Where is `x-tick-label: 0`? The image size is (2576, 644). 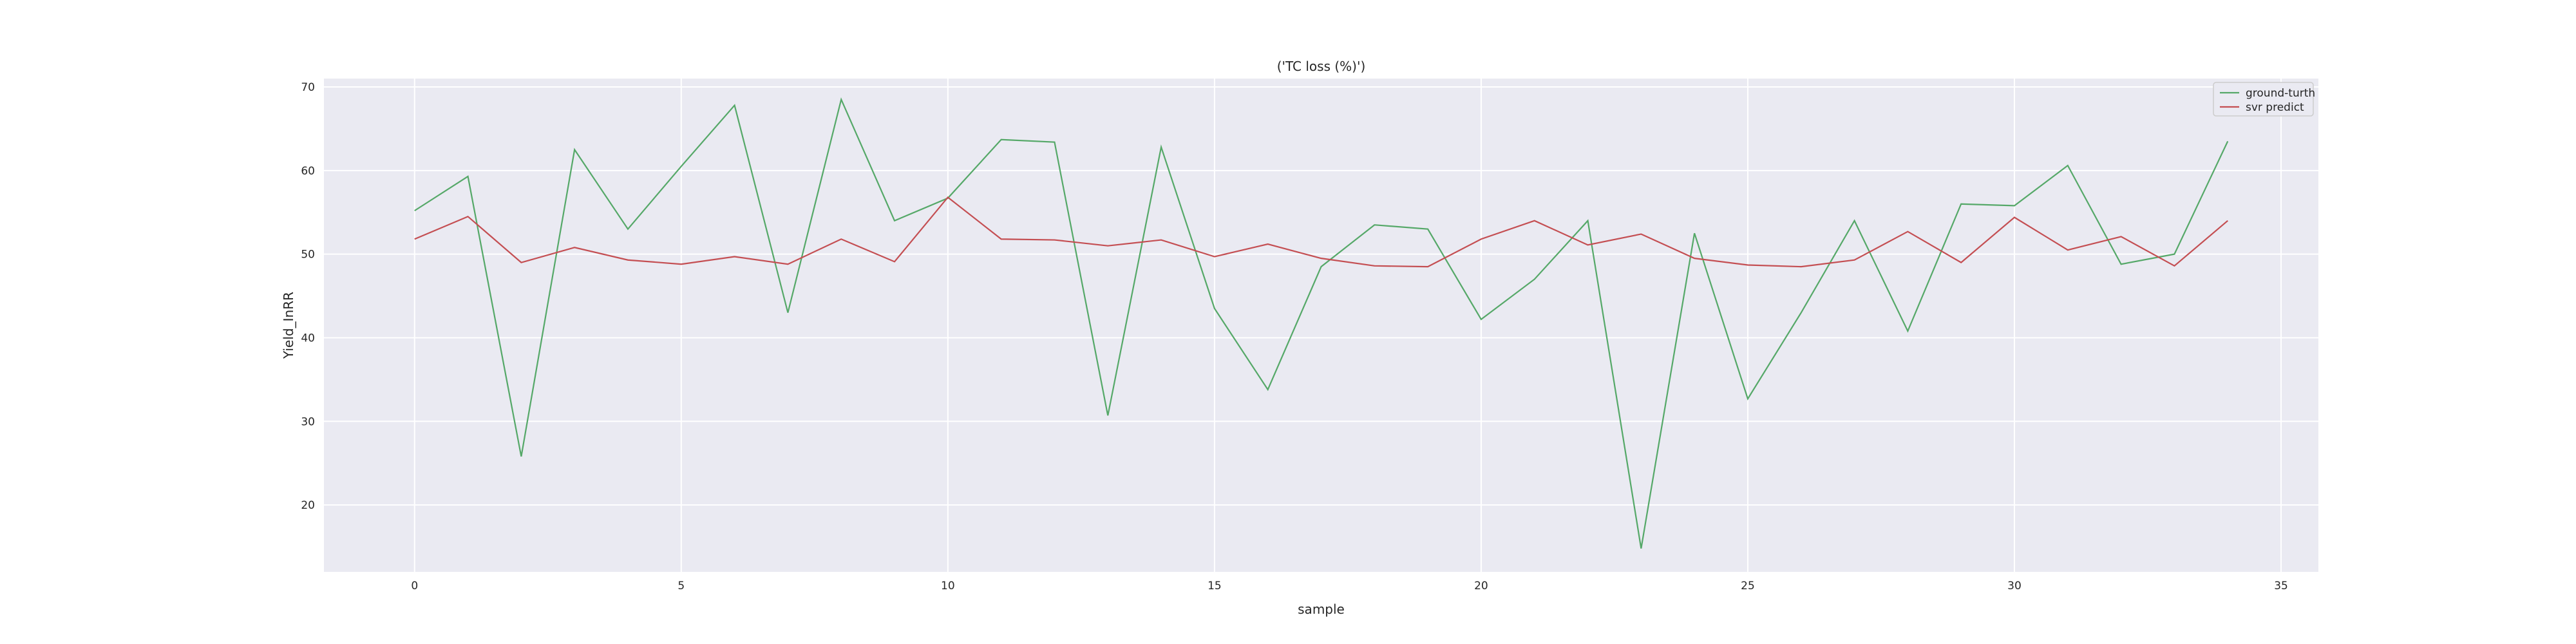
x-tick-label: 0 is located at coordinates (415, 586).